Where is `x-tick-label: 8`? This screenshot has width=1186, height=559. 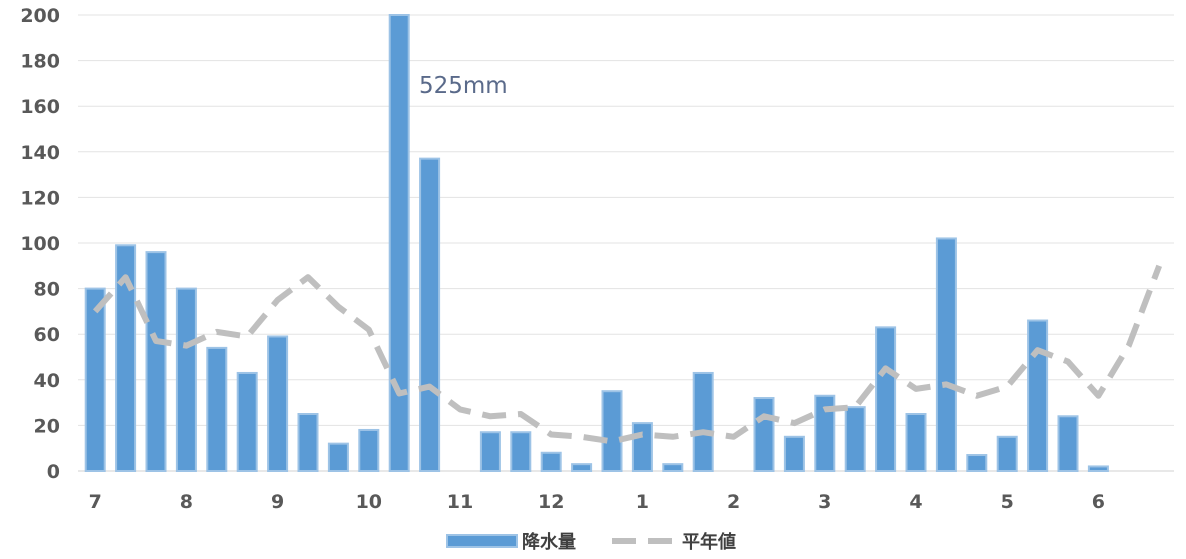 x-tick-label: 8 is located at coordinates (186, 502).